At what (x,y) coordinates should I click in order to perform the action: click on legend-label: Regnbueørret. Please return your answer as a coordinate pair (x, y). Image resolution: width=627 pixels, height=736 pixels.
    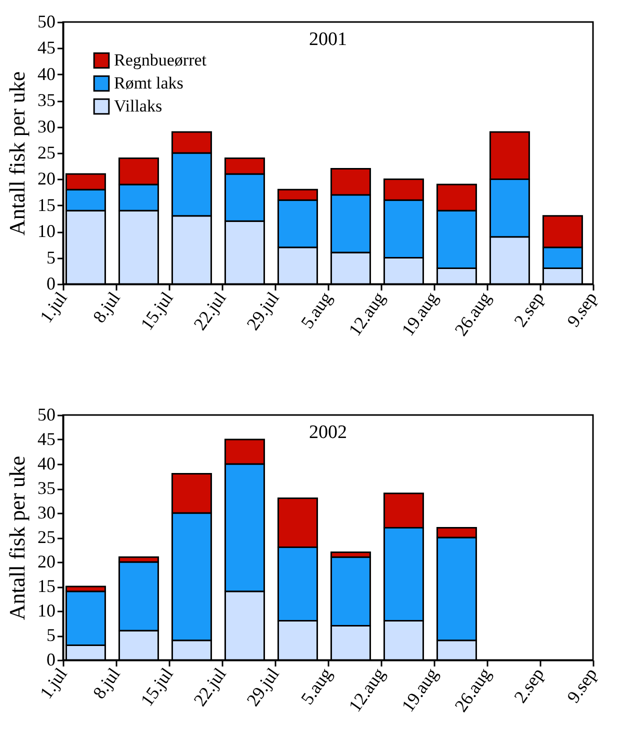
    Looking at the image, I should click on (160, 60).